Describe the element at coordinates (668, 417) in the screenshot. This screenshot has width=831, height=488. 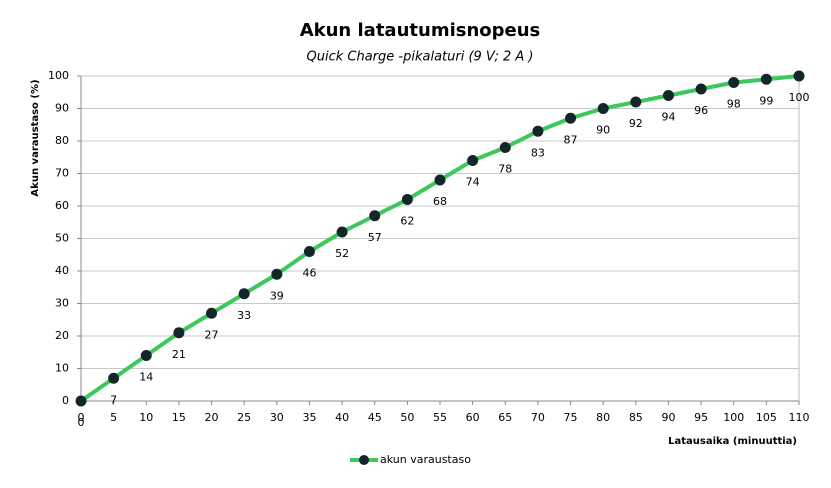
I see `x-tick-label: 90` at that location.